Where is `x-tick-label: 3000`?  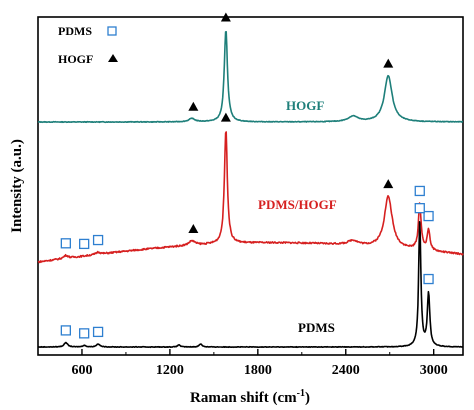
x-tick-label: 3000 is located at coordinates (434, 370).